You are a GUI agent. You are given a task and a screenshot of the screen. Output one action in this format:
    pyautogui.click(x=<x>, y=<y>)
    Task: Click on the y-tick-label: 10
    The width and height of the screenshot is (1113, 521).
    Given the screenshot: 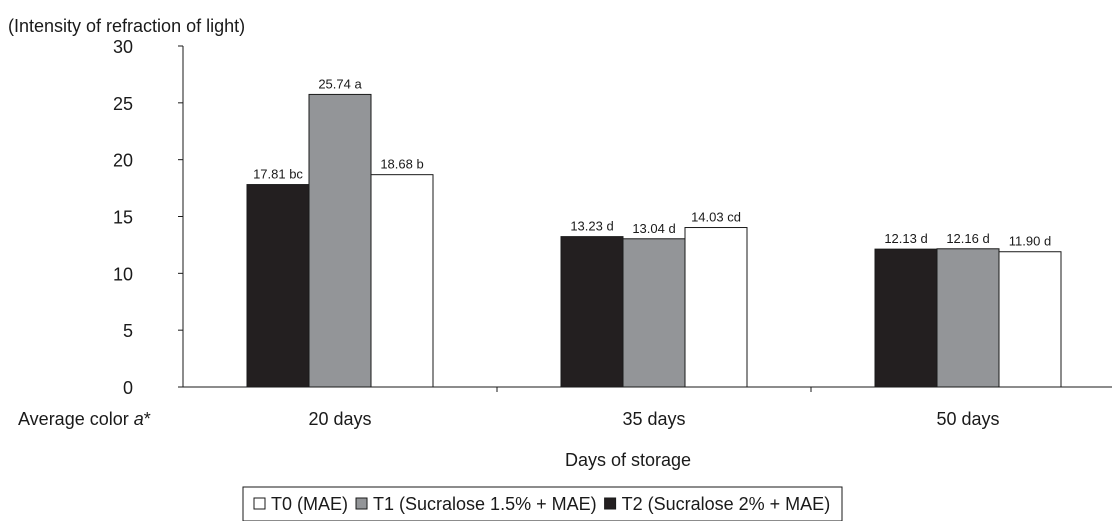 What is the action you would take?
    pyautogui.click(x=123, y=274)
    